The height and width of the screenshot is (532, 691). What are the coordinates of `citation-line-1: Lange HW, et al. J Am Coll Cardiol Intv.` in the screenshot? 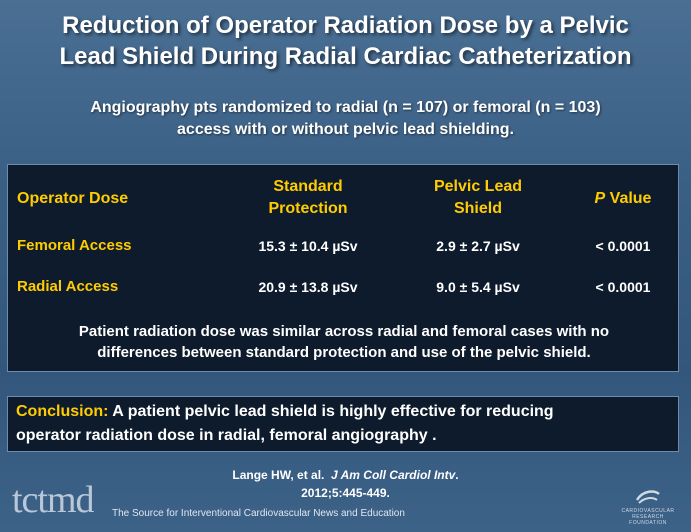 It's located at (345, 475).